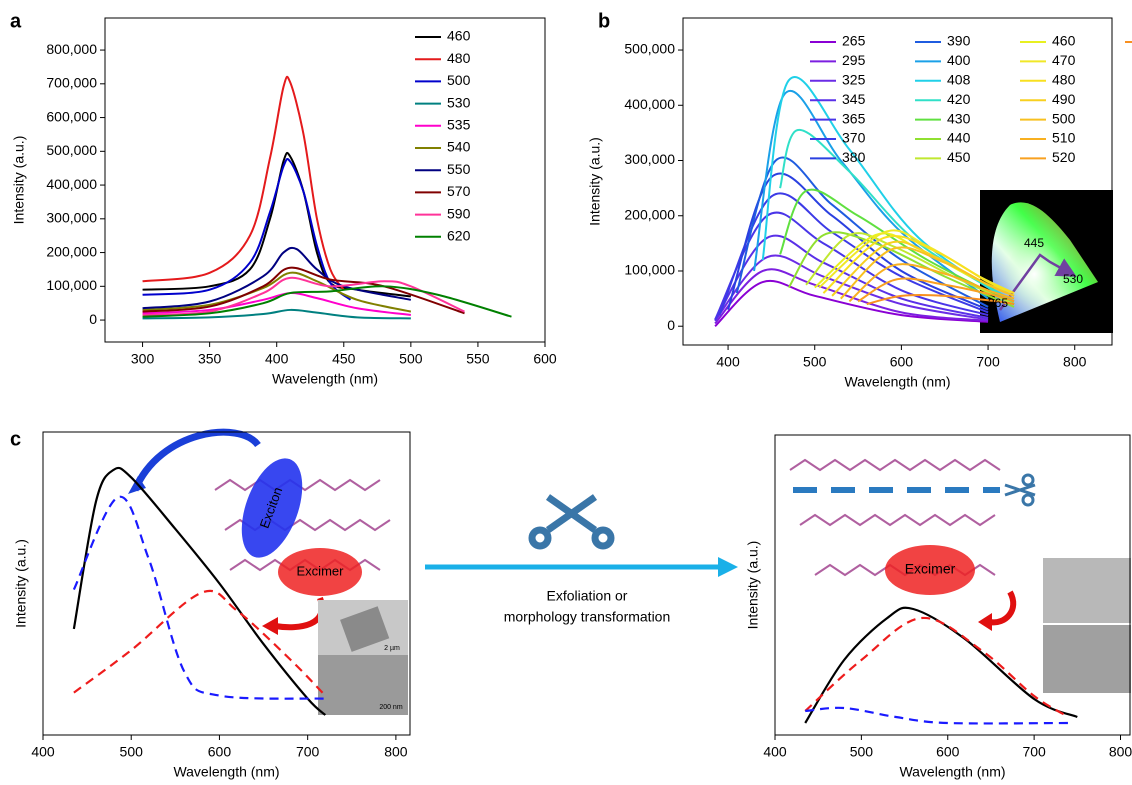  Describe the element at coordinates (459, 125) in the screenshot. I see `legend-label: 535` at that location.